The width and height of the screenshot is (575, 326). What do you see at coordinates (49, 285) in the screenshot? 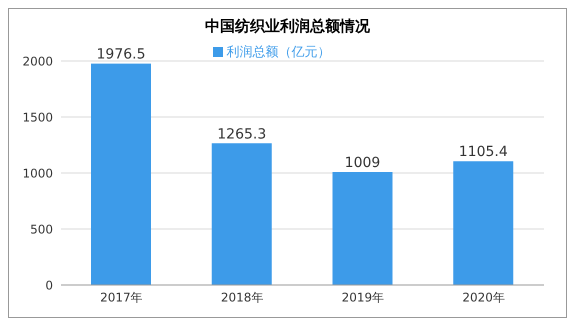
I see `y-tick-label: 0` at bounding box center [49, 285].